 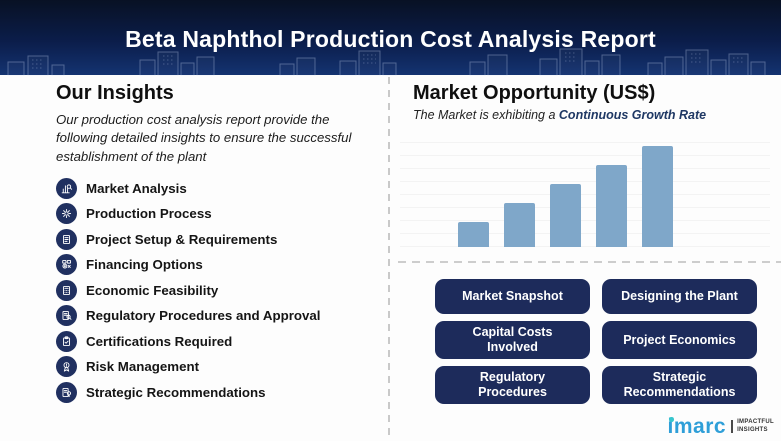 What do you see at coordinates (66, 214) in the screenshot?
I see `gear-icon` at bounding box center [66, 214].